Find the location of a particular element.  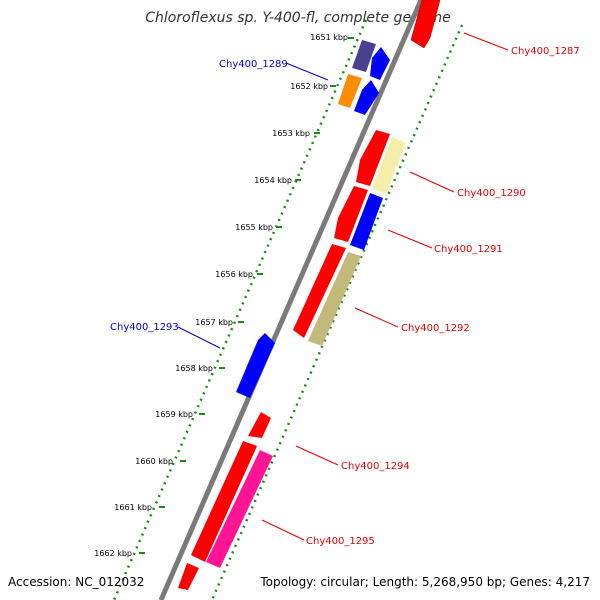

gene-arrow-purple is located at coordinates (364, 56).